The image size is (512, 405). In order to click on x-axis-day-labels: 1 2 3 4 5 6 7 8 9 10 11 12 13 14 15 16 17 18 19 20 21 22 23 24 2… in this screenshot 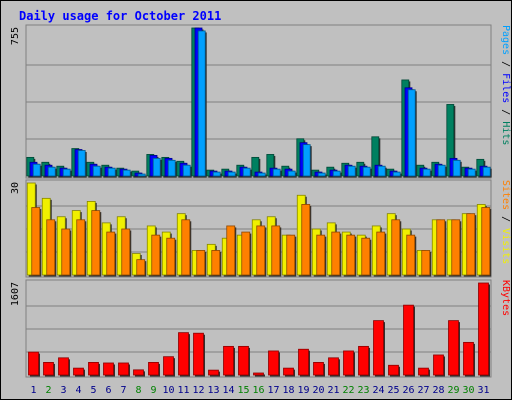, I will do `click(259, 390)`.